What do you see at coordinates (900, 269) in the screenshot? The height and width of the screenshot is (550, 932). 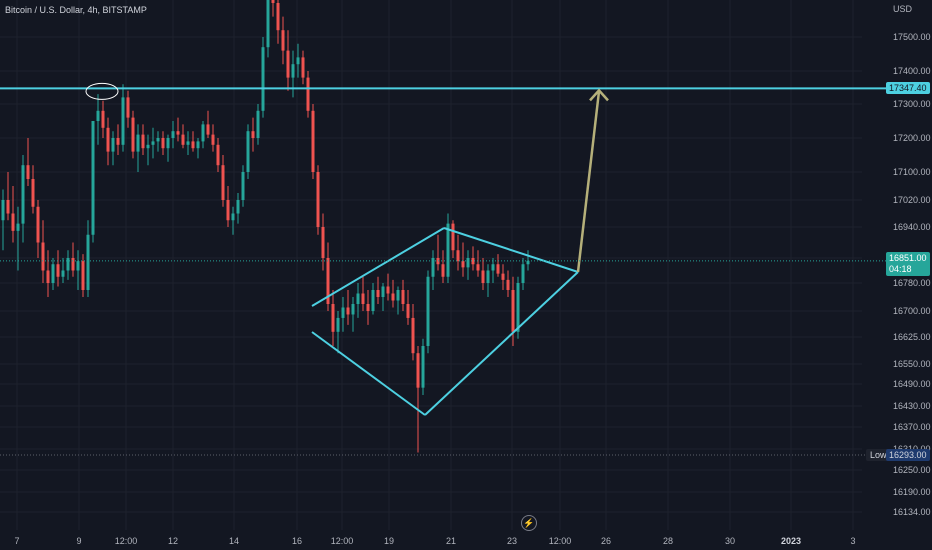 I see `bar-countdown: 04:18` at bounding box center [900, 269].